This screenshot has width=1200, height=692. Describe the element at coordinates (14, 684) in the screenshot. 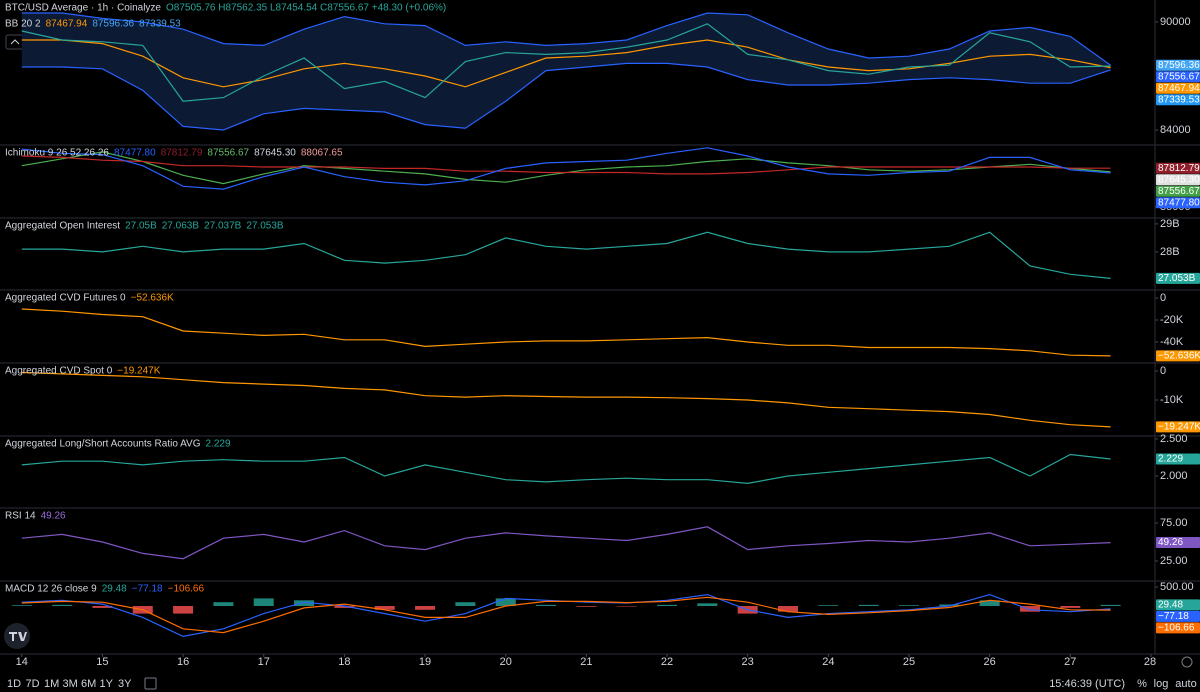

I see `period-button: 1D` at that location.